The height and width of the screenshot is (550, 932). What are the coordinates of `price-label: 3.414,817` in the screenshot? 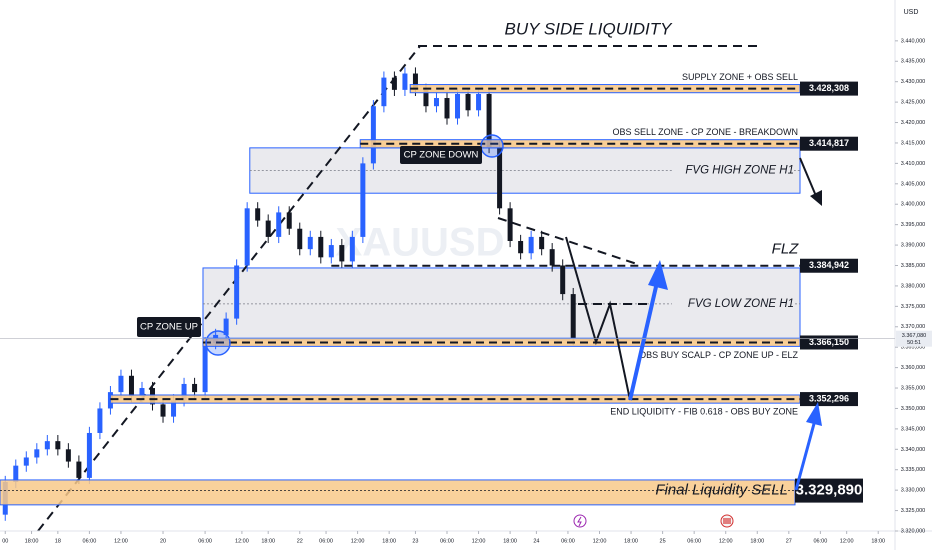 It's located at (829, 143).